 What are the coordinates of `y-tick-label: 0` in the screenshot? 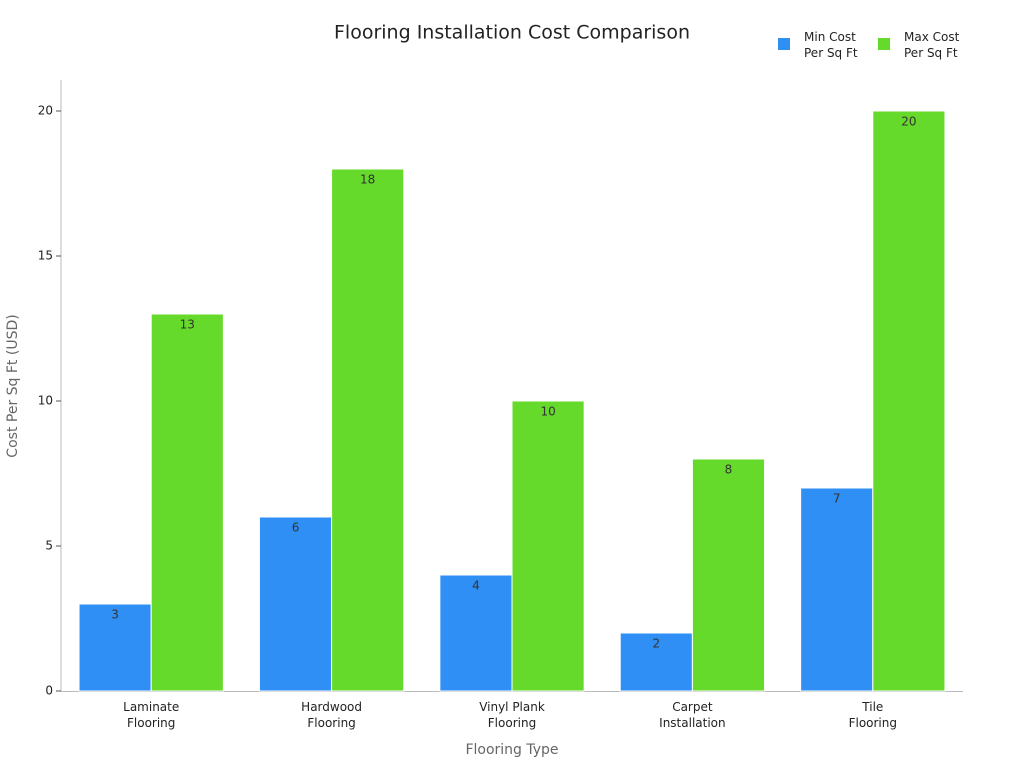 It's located at (49, 691).